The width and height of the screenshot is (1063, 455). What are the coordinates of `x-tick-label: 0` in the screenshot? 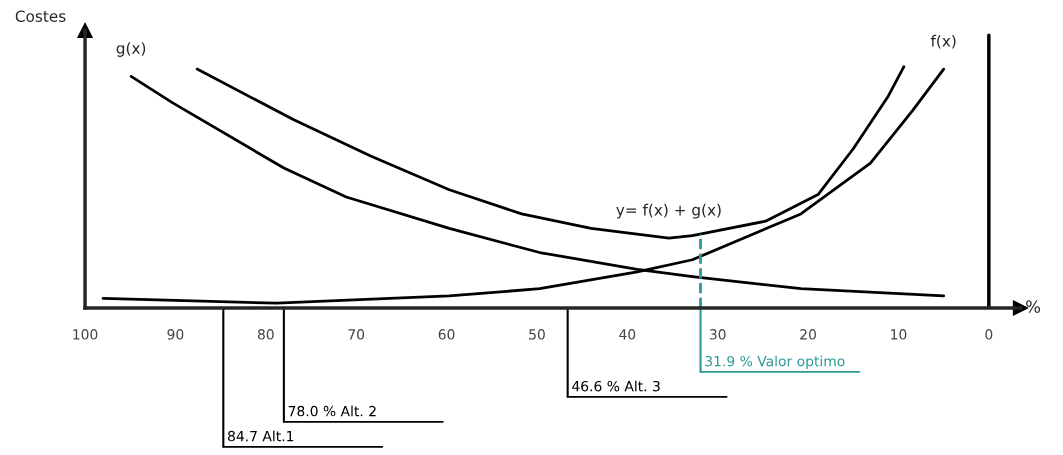 It's located at (989, 334).